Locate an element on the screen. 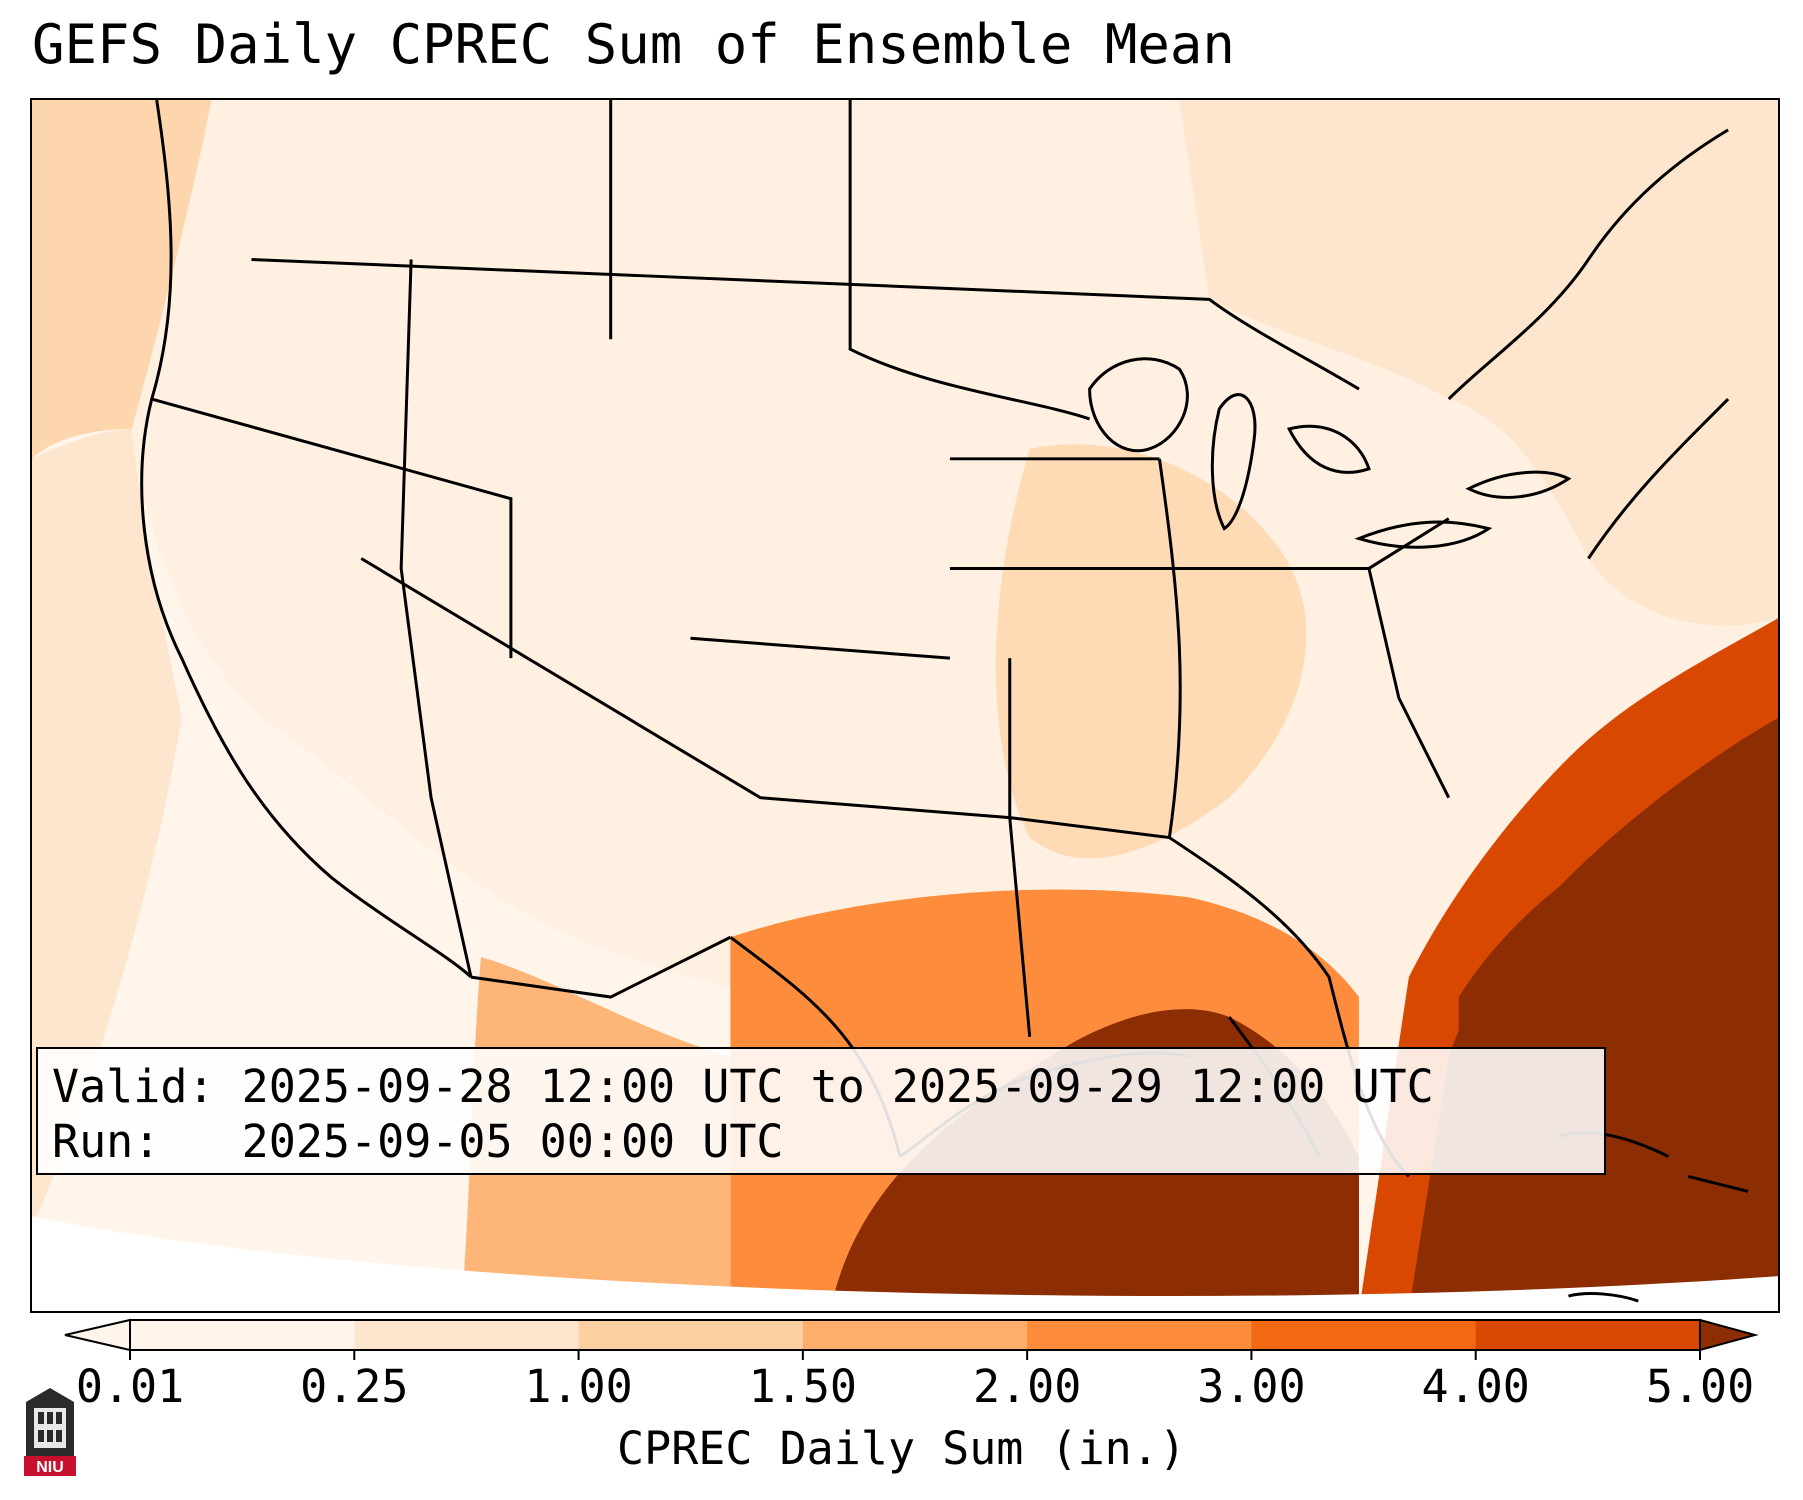 The height and width of the screenshot is (1500, 1803). colorbar-tick-label: 4.00 is located at coordinates (1475, 1386).